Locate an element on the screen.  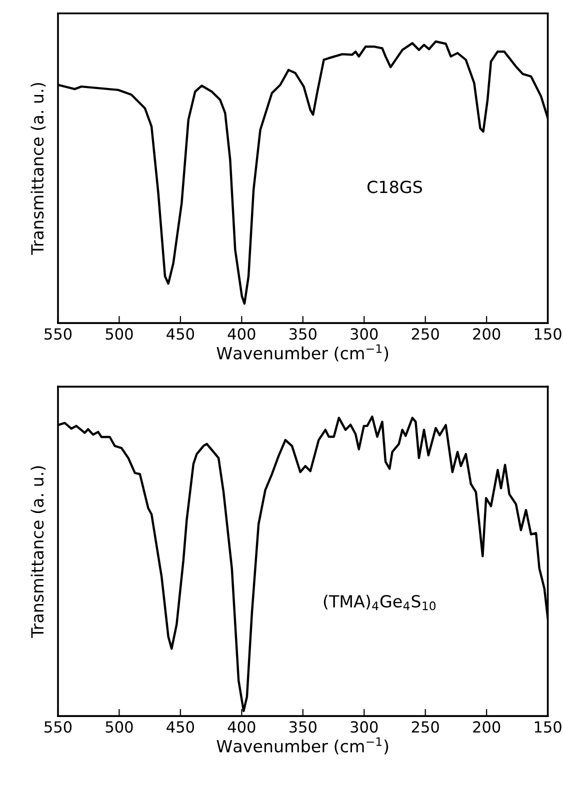
annotation: (TMA)$_{4}$Ge$_{4}$S$_{10}$ is located at coordinates (380, 602).